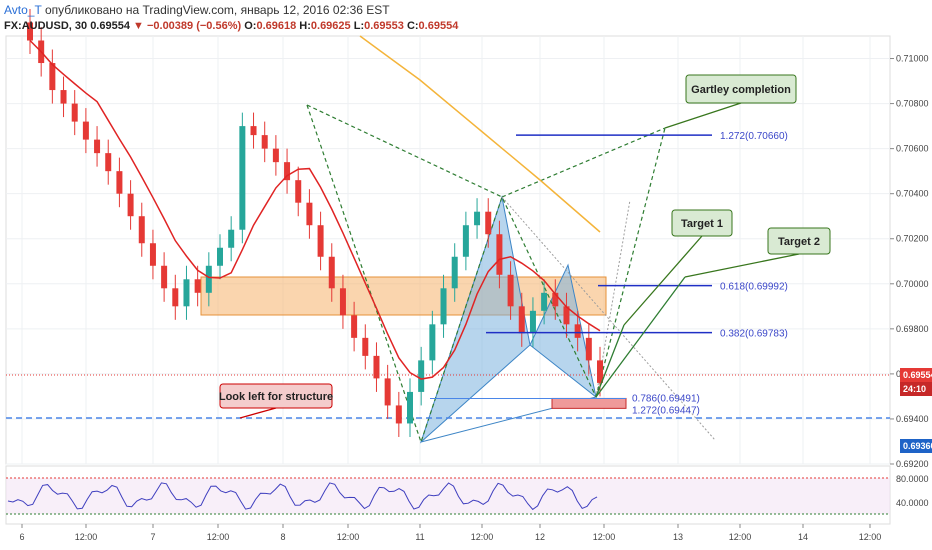 The height and width of the screenshot is (550, 932). Describe the element at coordinates (384, 26) in the screenshot. I see `low-value: 0.69553` at that location.